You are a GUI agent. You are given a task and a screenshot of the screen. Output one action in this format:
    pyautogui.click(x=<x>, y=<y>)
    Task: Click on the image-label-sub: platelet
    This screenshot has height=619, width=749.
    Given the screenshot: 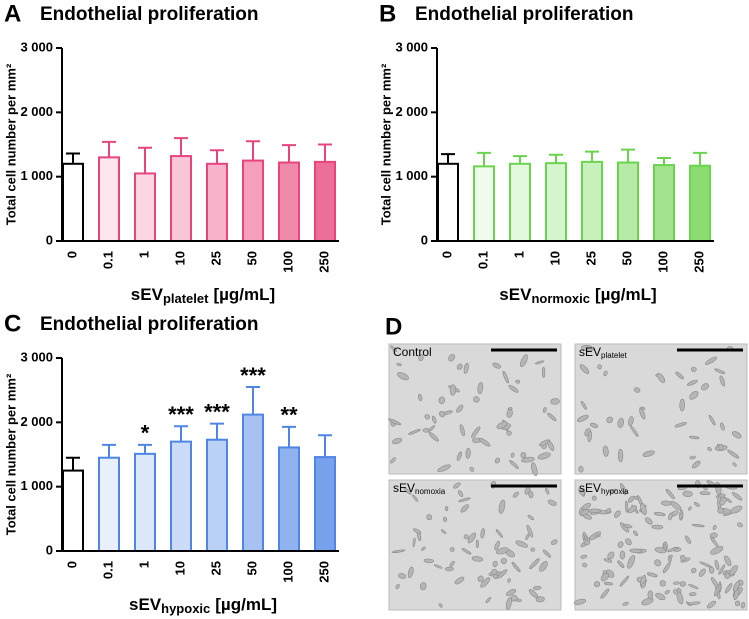 What is the action you would take?
    pyautogui.click(x=614, y=355)
    